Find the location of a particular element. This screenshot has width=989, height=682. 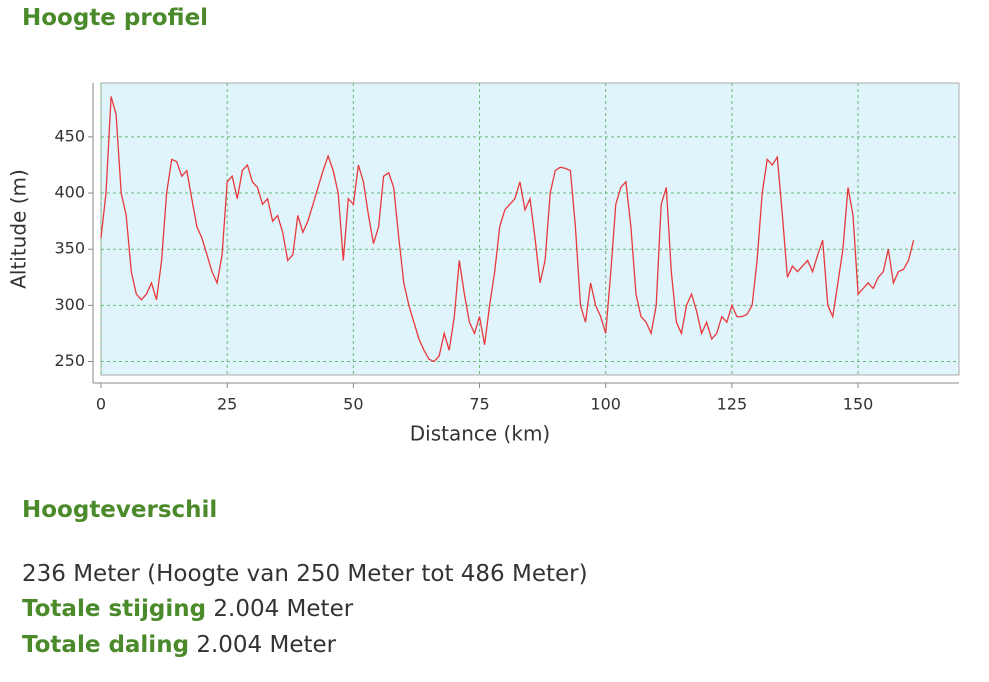

x-tick-label: 75 is located at coordinates (479, 404).